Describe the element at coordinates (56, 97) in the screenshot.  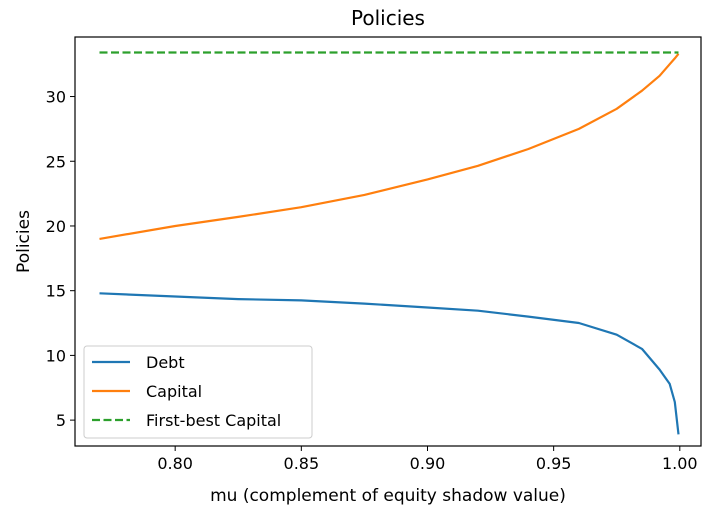
I see `y-tick-label: 30` at that location.